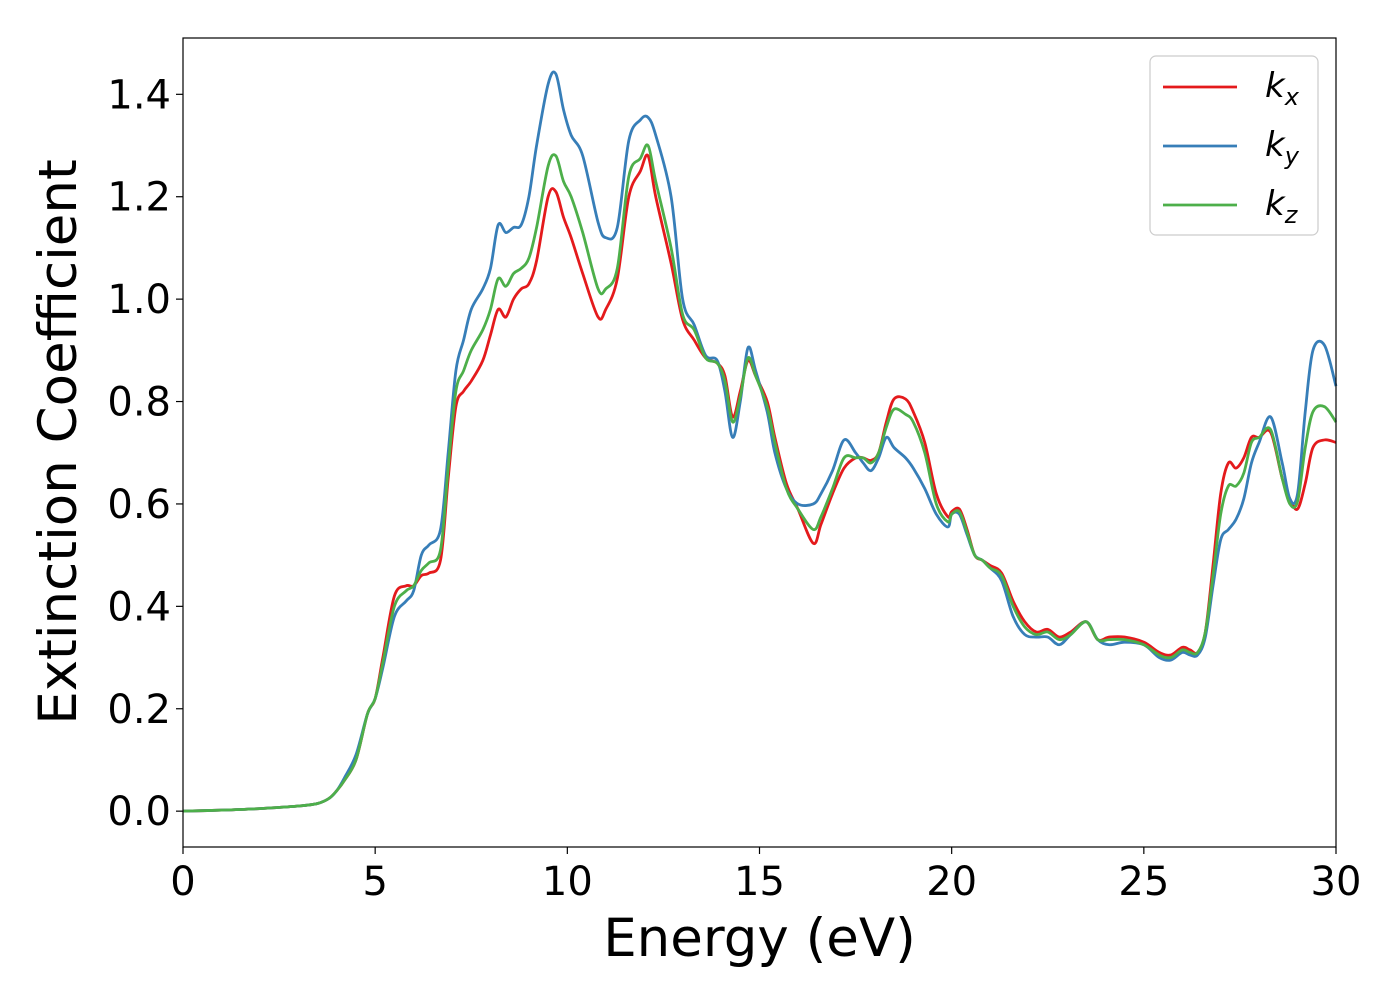  What do you see at coordinates (1282, 88) in the screenshot?
I see `legend-label-kx: kx` at bounding box center [1282, 88].